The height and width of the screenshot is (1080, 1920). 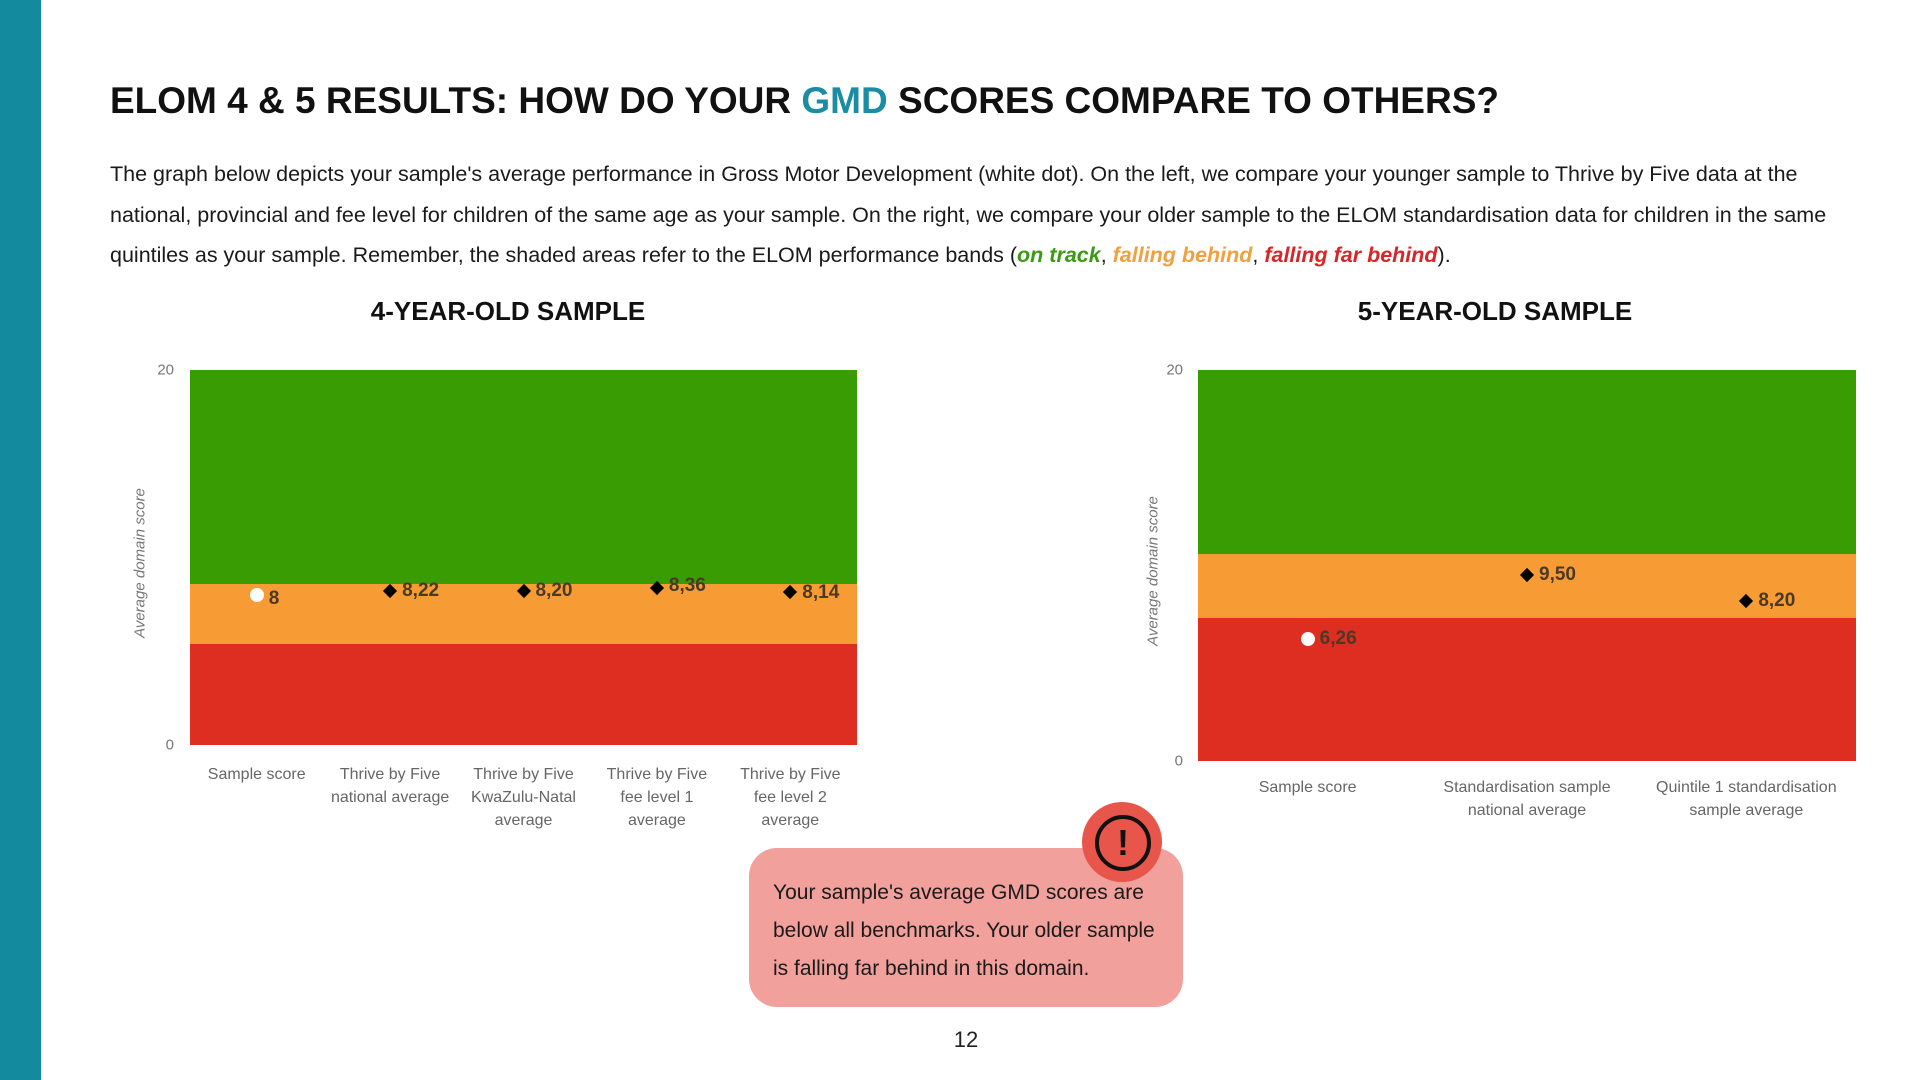 I want to click on x-category-label: Thrive by Five KwaZulu-Natal average, so click(x=523, y=797).